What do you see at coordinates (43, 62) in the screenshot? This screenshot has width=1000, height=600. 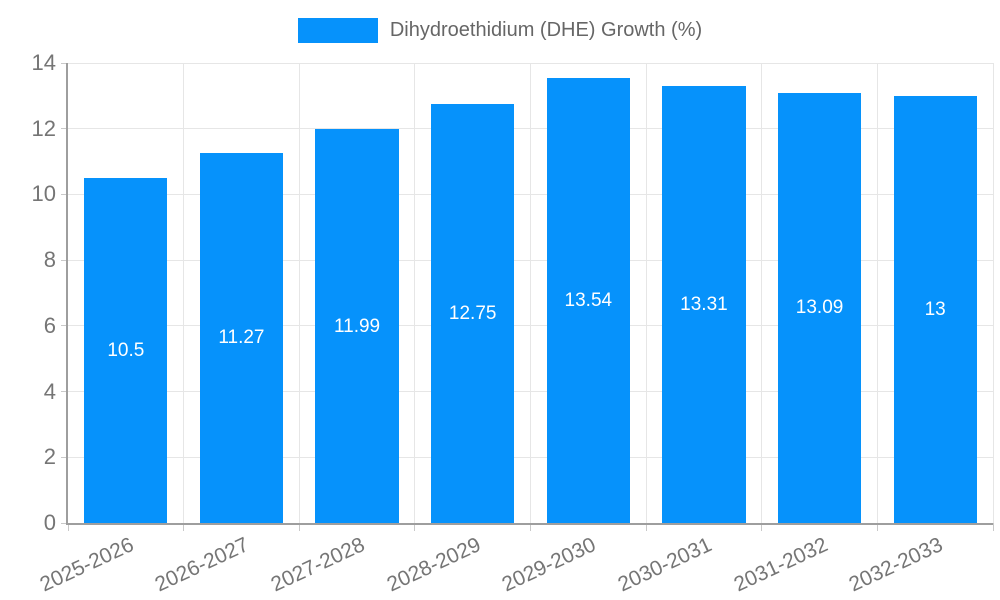 I see `y-axis-tick-label: 14` at bounding box center [43, 62].